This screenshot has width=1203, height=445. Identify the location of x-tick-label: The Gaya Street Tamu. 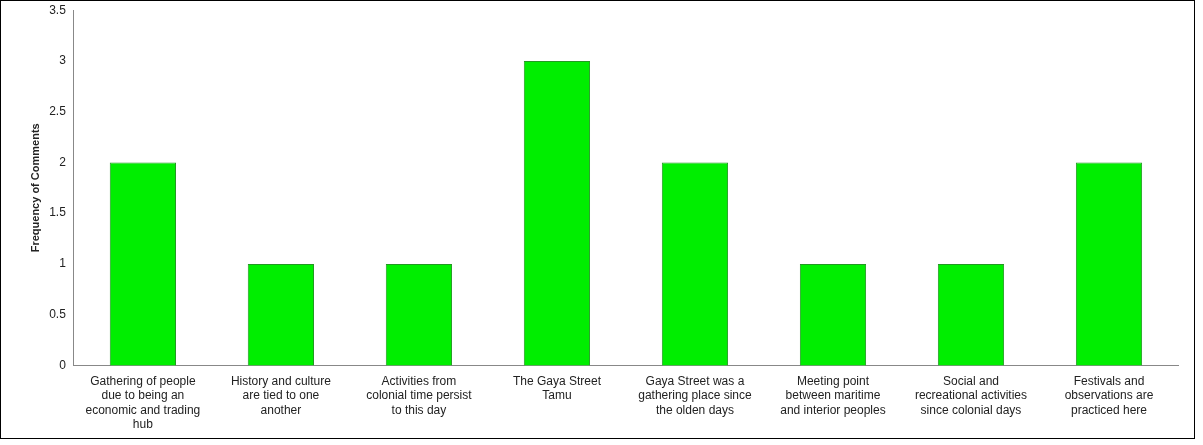
(557, 388).